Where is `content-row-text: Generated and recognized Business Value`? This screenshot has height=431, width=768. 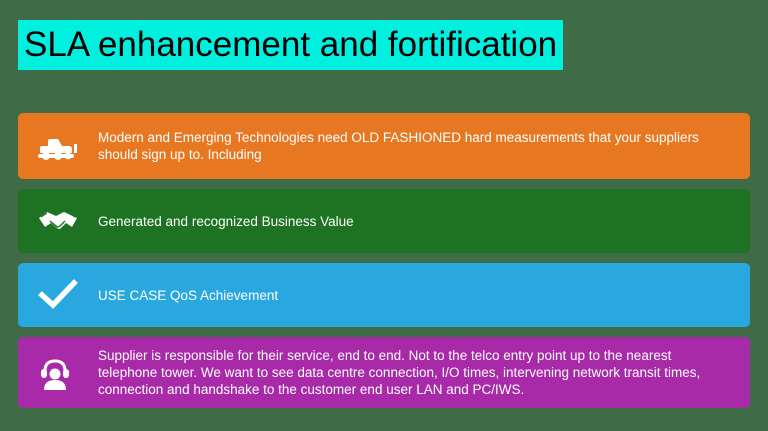 content-row-text: Generated and recognized Business Value is located at coordinates (226, 221).